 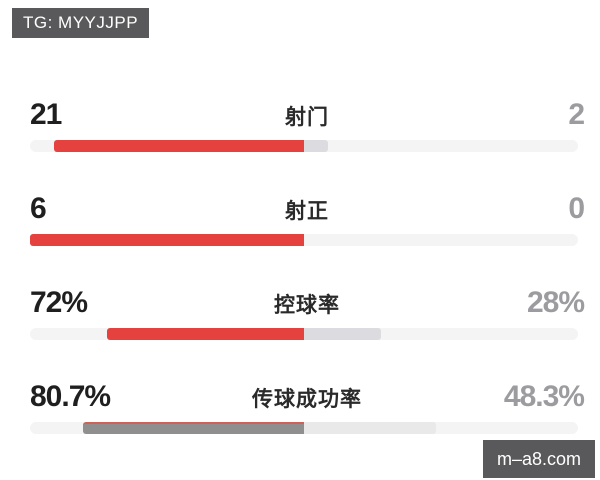 What do you see at coordinates (307, 399) in the screenshot?
I see `stat-label: 传球成功率` at bounding box center [307, 399].